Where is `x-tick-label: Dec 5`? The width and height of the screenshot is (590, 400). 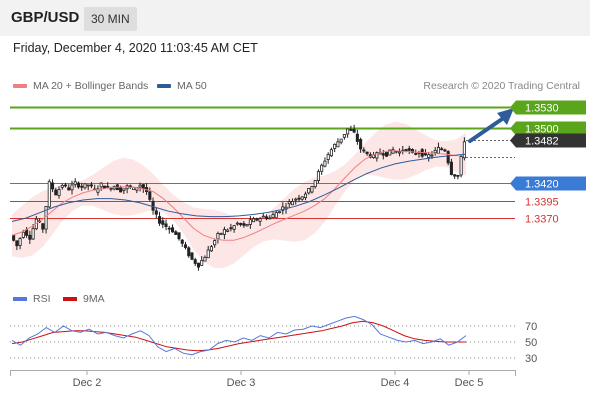
x-tick-label: Dec 5 is located at coordinates (469, 383).